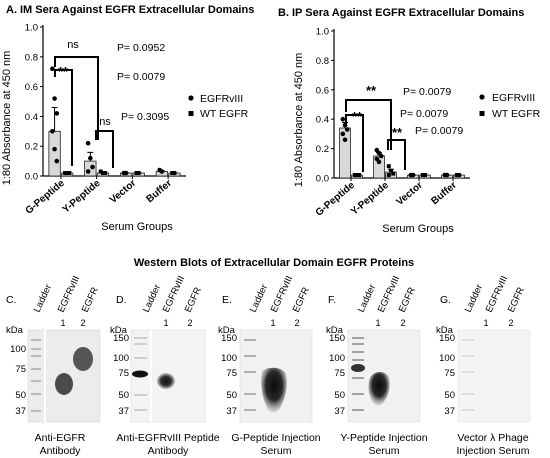 The height and width of the screenshot is (458, 550). Describe the element at coordinates (20, 411) in the screenshot. I see `blot-c-m37: 37` at that location.